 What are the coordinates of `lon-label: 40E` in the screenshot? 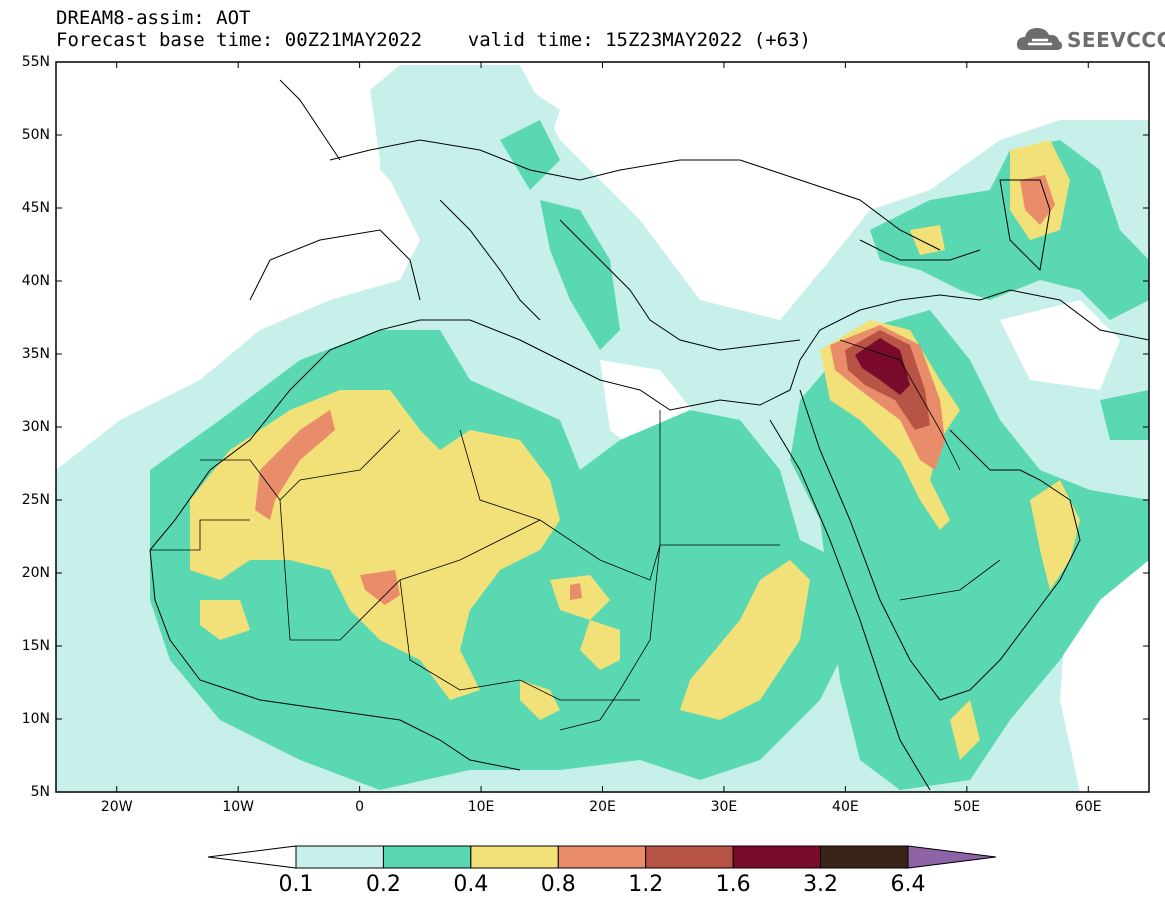 It's located at (845, 807).